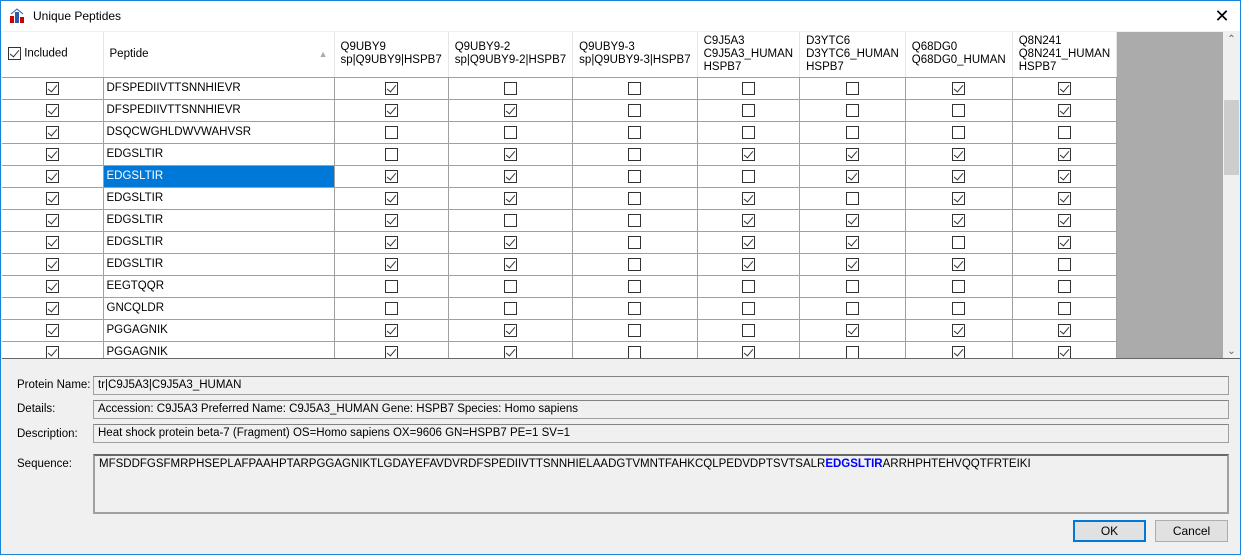  Describe the element at coordinates (560, 88) in the screenshot. I see `table-row: DFSPEDIIVTTSNNHIEVR` at that location.